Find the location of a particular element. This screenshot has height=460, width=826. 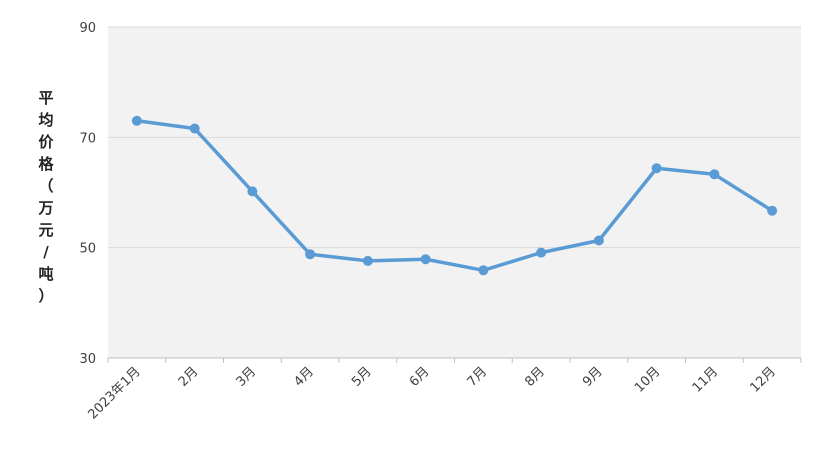

y-axis-label: 平均价格 （ 万元 / 吨 ） is located at coordinates (45, 197).